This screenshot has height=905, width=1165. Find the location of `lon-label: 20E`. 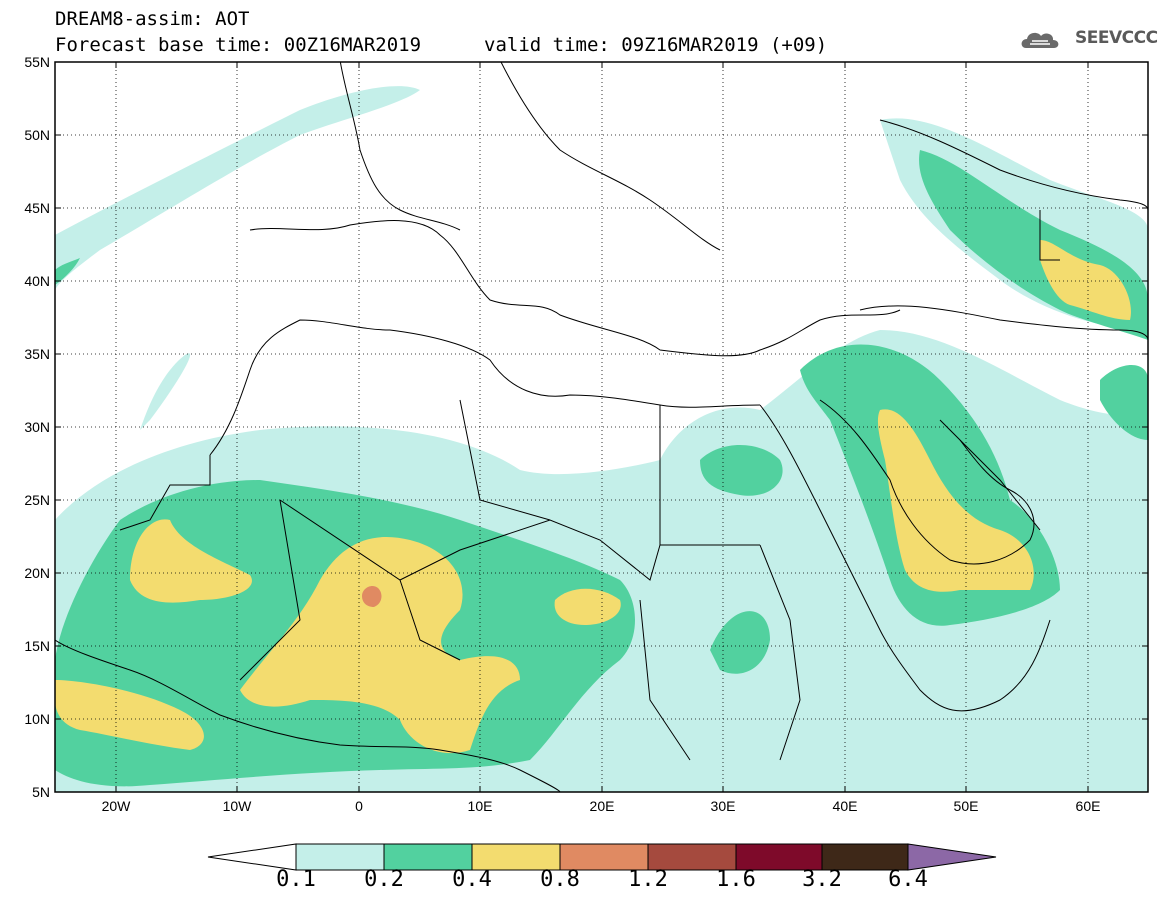

lon-label: 20E is located at coordinates (602, 806).